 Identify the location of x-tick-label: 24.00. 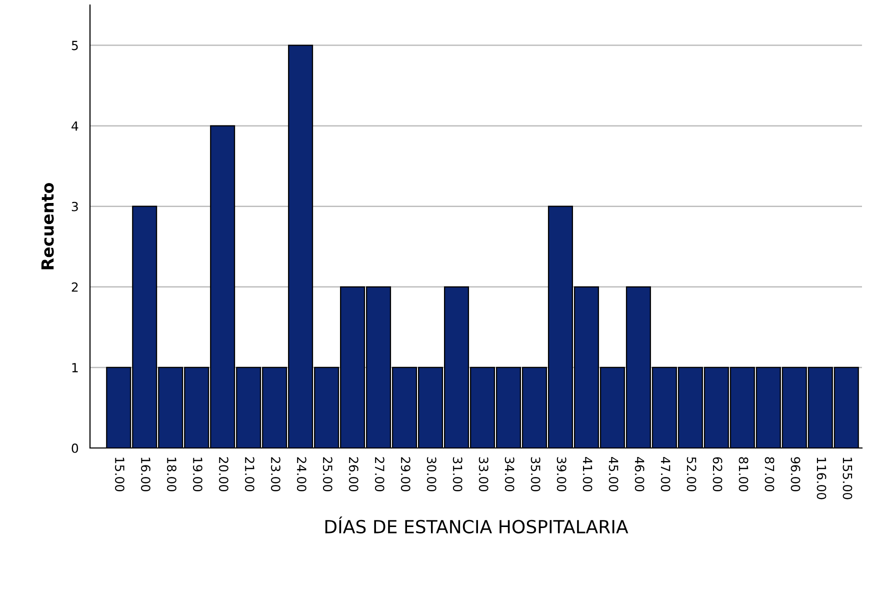
(301, 474).